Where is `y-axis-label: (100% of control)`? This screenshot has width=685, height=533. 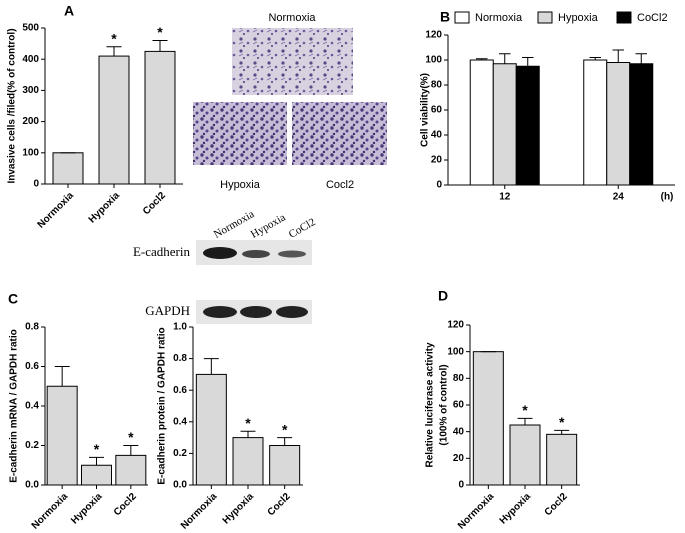
y-axis-label: (100% of control) is located at coordinates (444, 404).